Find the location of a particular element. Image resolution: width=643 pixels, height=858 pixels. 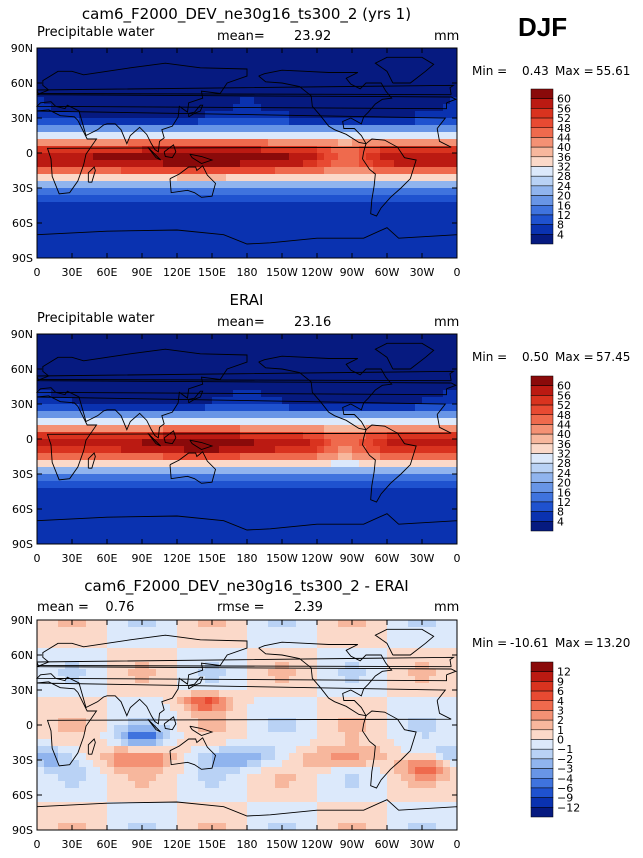

coastline is located at coordinates (196, 111).